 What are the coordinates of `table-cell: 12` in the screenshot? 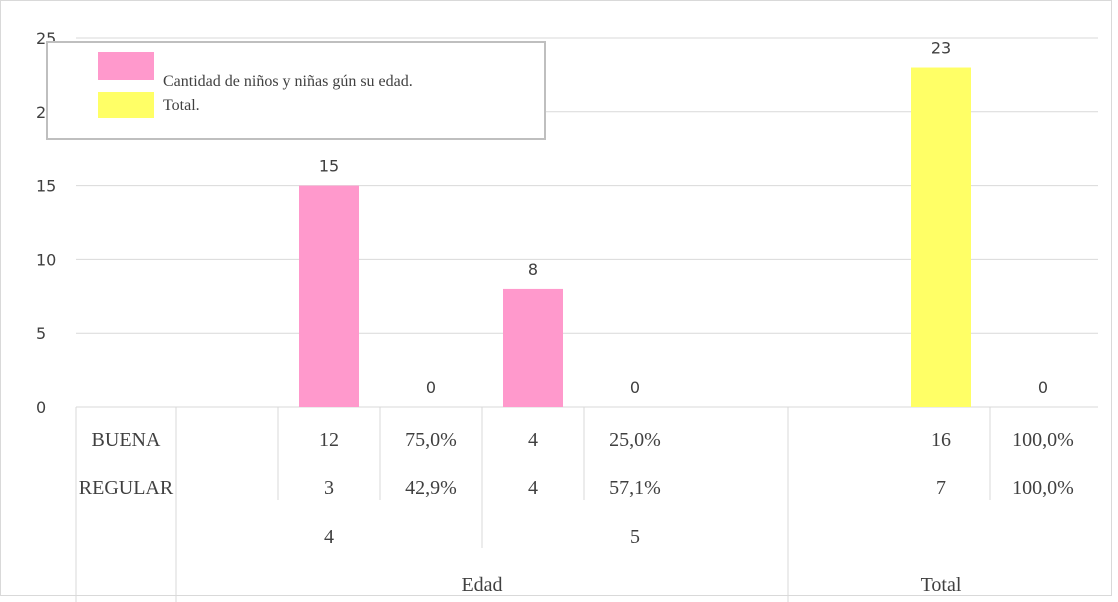 It's located at (329, 440).